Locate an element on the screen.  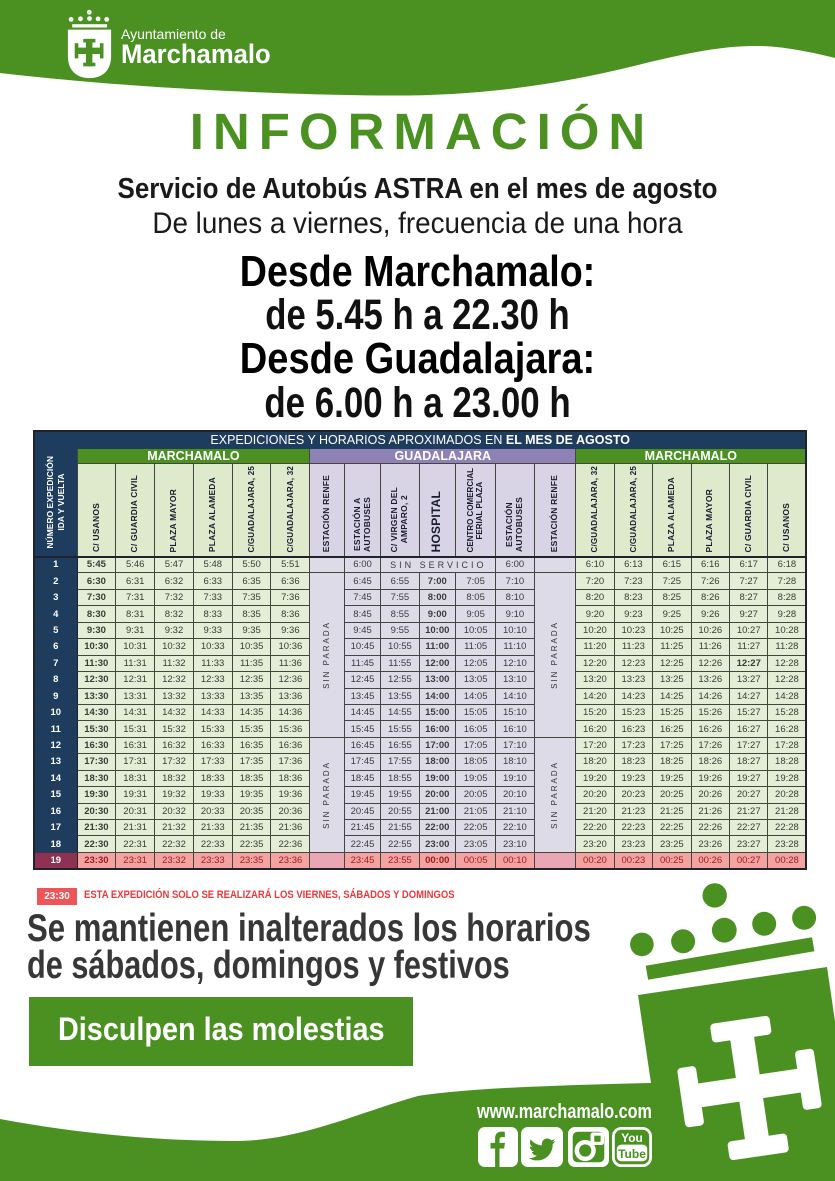
svg-text: Tube is located at coordinates (632, 1154).